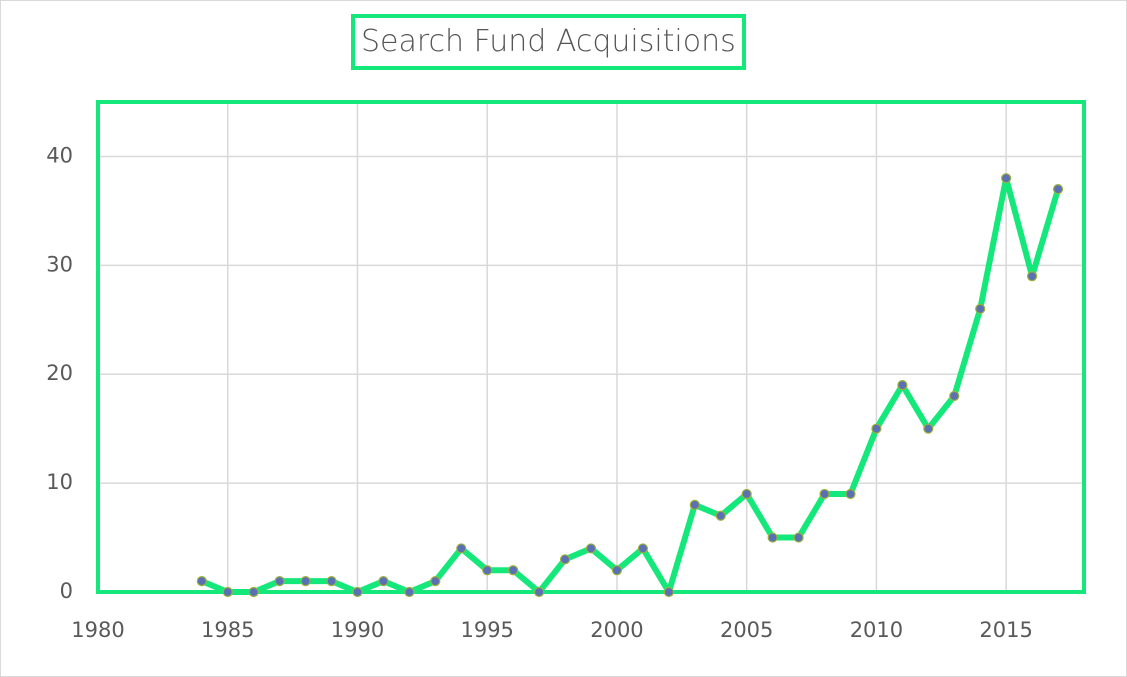 The height and width of the screenshot is (677, 1127). What do you see at coordinates (66, 591) in the screenshot?
I see `y-tick-label: 0` at bounding box center [66, 591].